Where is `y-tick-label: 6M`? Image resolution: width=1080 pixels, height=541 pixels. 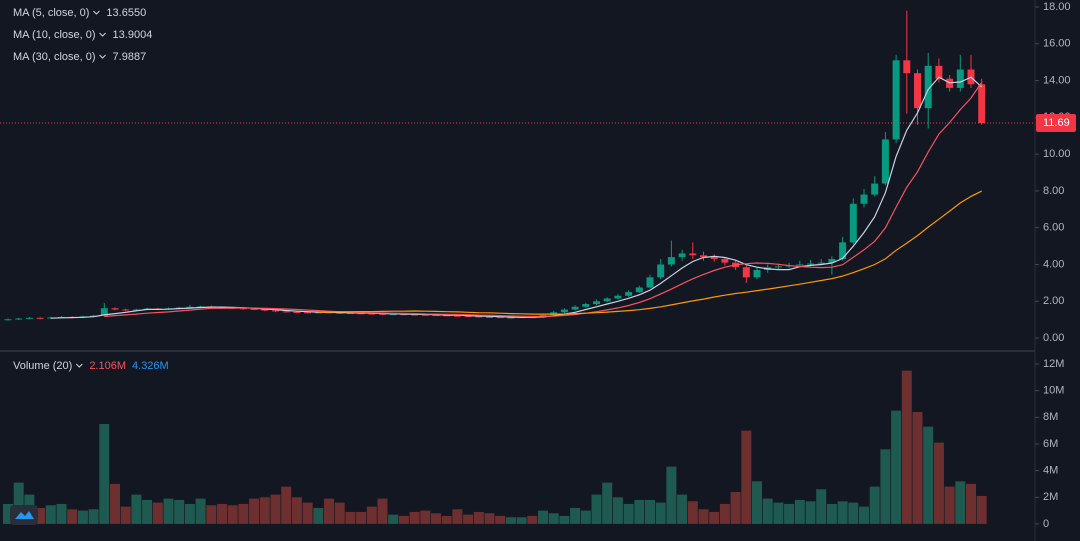
y-tick-label: 6M is located at coordinates (1050, 444).